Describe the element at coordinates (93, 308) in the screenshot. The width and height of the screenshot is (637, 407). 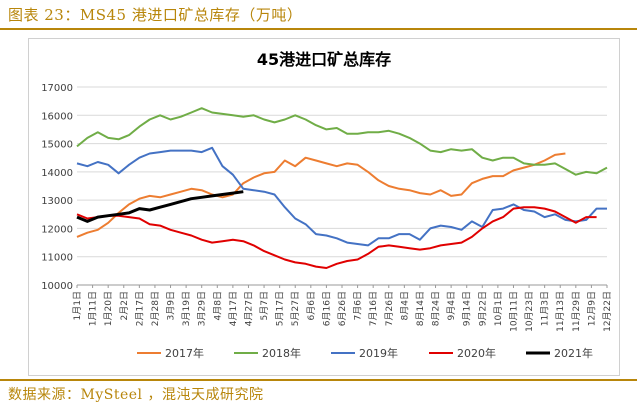
I see `x-tick-label: 1月11日` at that location.